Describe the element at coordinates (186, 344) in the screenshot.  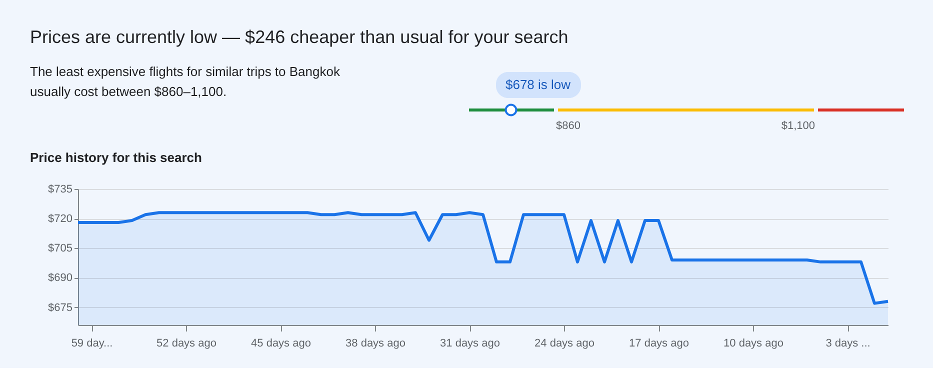
I see `x-tick-label: 52 days ago` at that location.